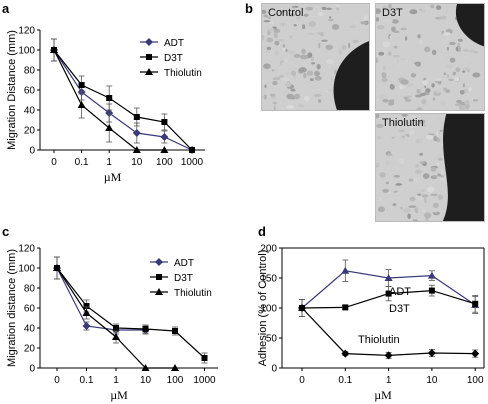 The width and height of the screenshot is (488, 404). I want to click on chart-c-xtick-label: 1000, so click(204, 380).